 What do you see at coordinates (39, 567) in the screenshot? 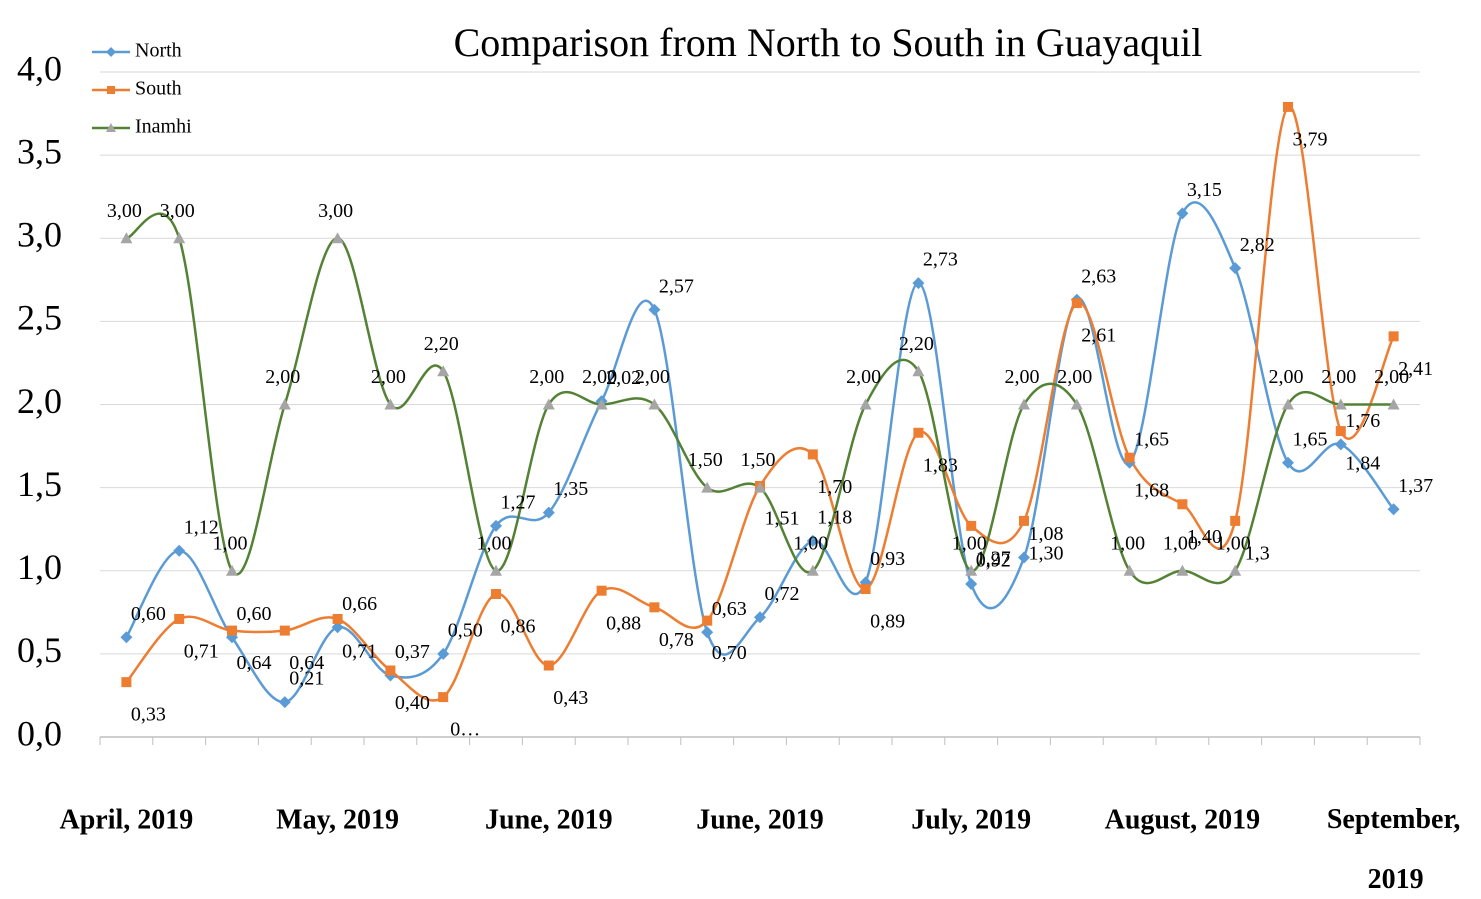
I see `y-tick-label: 1,0` at bounding box center [39, 567].